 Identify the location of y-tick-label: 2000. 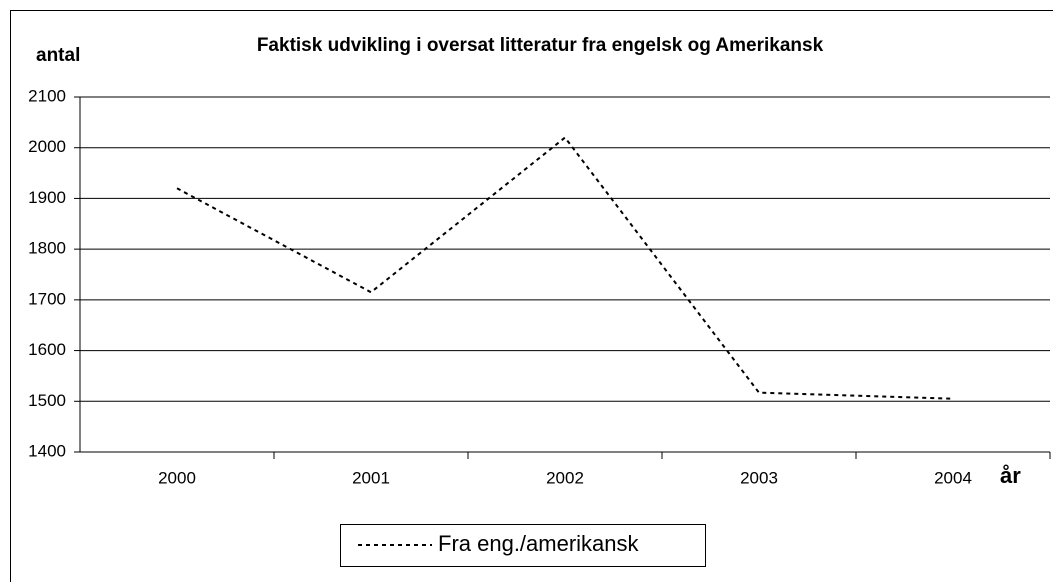
(47, 146).